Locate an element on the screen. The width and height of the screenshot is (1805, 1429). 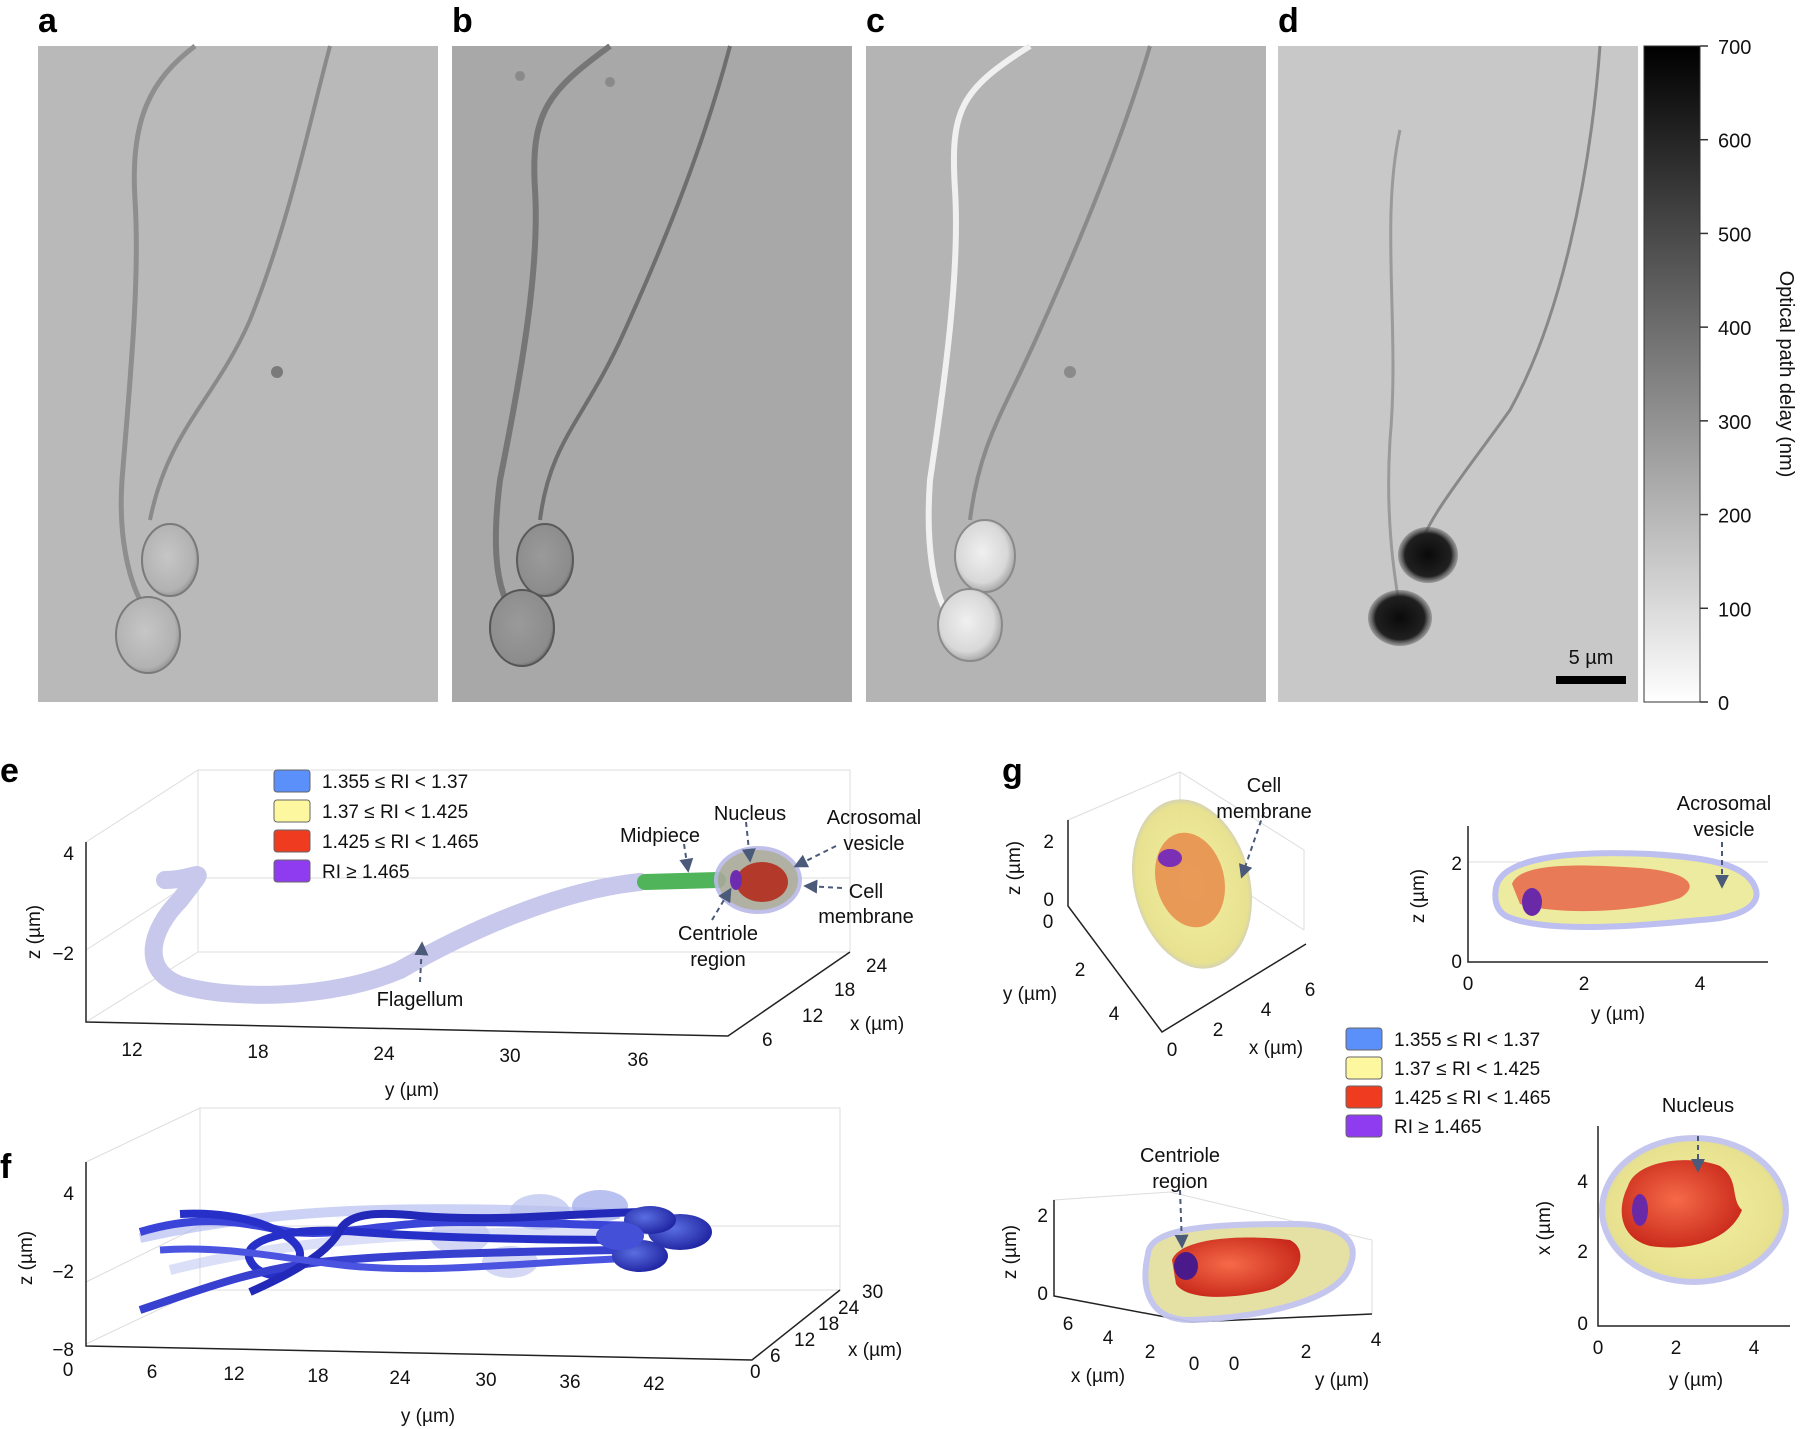
g-bl-x-tick: 0 is located at coordinates (1194, 1364).